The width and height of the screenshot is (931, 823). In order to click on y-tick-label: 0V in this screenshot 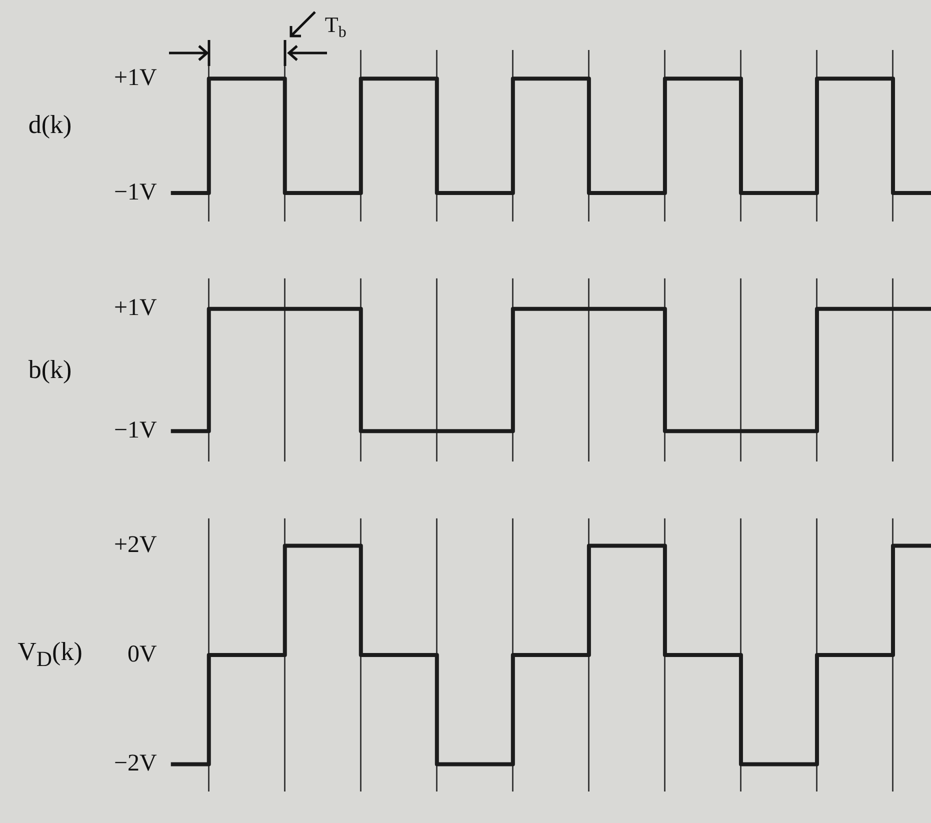, I will do `click(143, 654)`.